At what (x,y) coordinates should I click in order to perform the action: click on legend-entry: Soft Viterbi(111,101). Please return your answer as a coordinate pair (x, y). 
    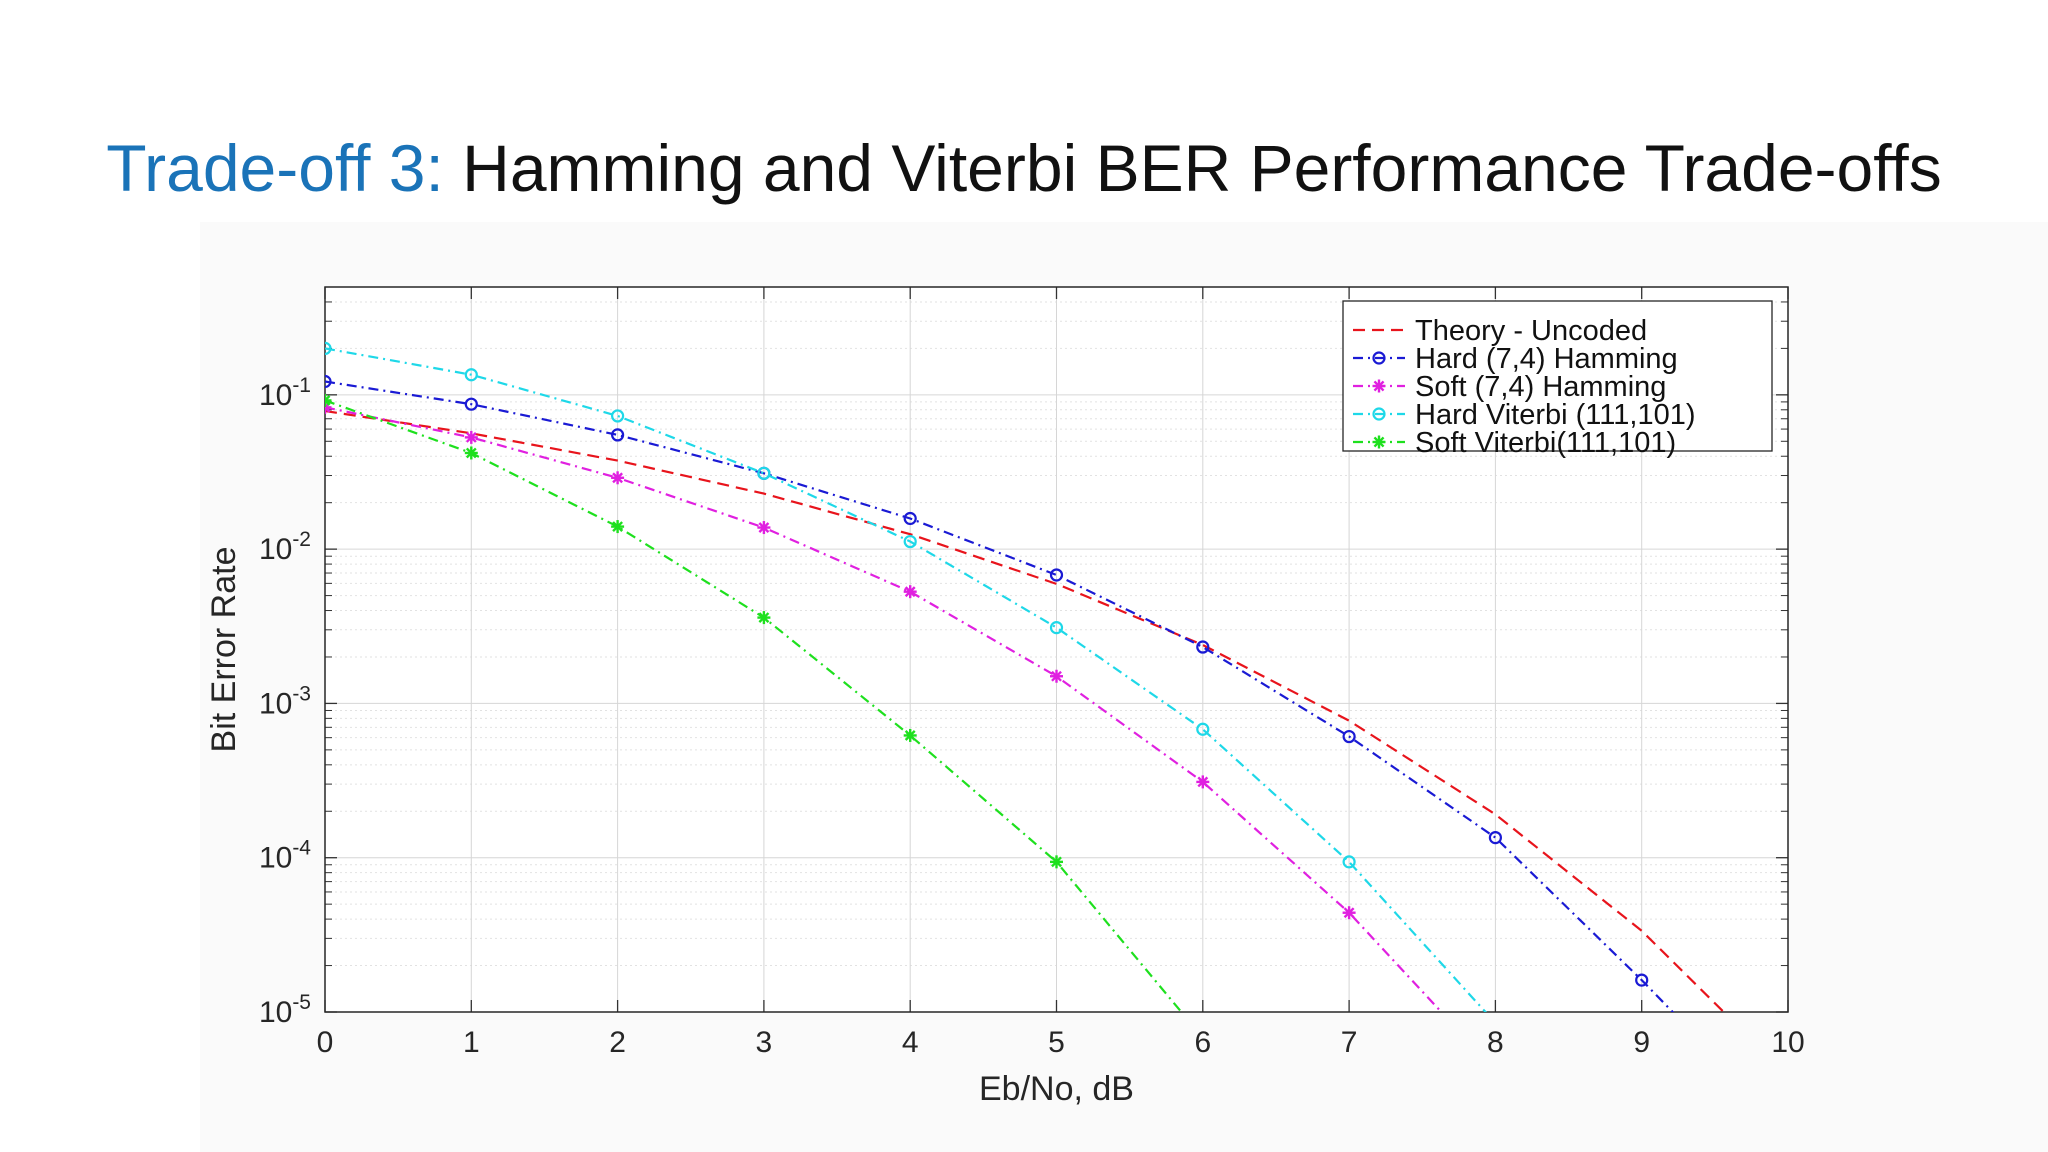
    Looking at the image, I should click on (1514, 443).